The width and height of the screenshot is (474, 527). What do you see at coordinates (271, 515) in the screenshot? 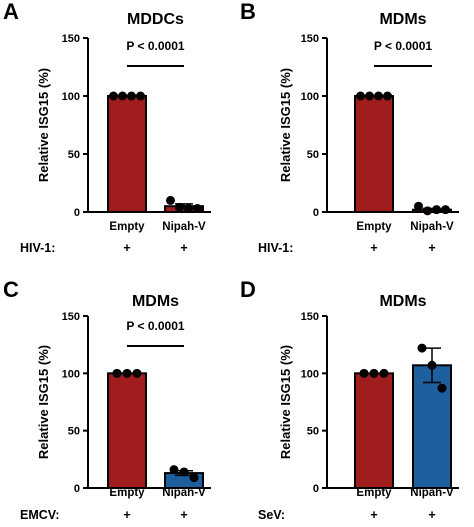
I see `treatment-label: SeV:` at bounding box center [271, 515].